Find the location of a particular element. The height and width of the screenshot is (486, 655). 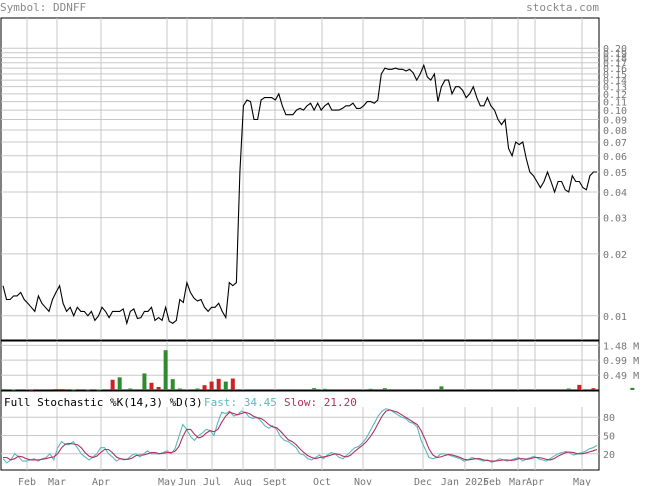

volume-frame is located at coordinates (300, 365).